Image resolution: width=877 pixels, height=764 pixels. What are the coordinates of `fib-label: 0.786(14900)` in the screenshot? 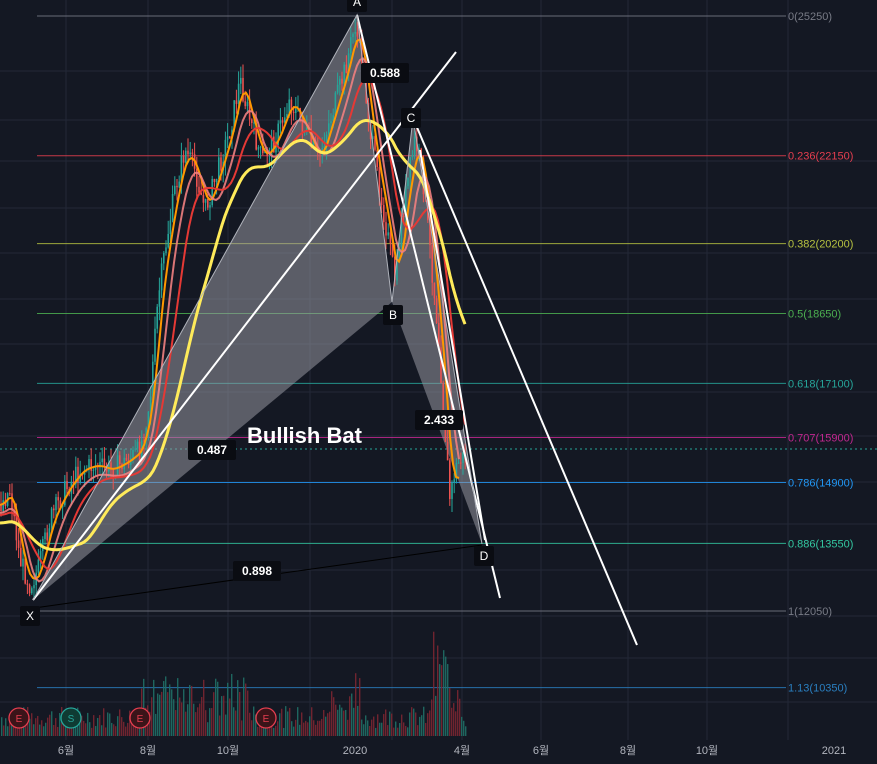 It's located at (820, 484).